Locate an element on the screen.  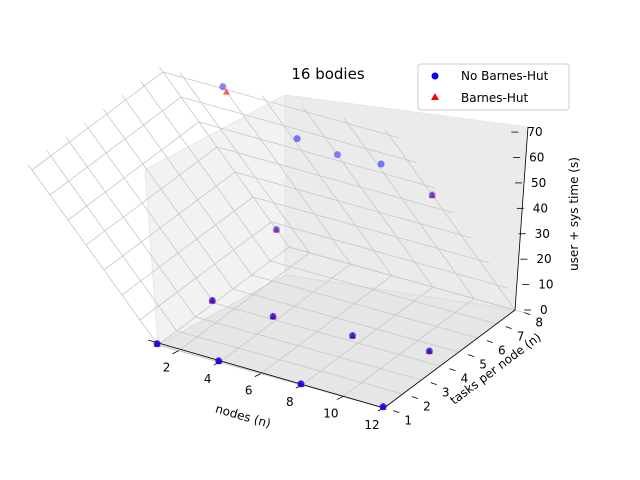
legend: No Barnes-Hut Barnes-Hut is located at coordinates (493, 87).